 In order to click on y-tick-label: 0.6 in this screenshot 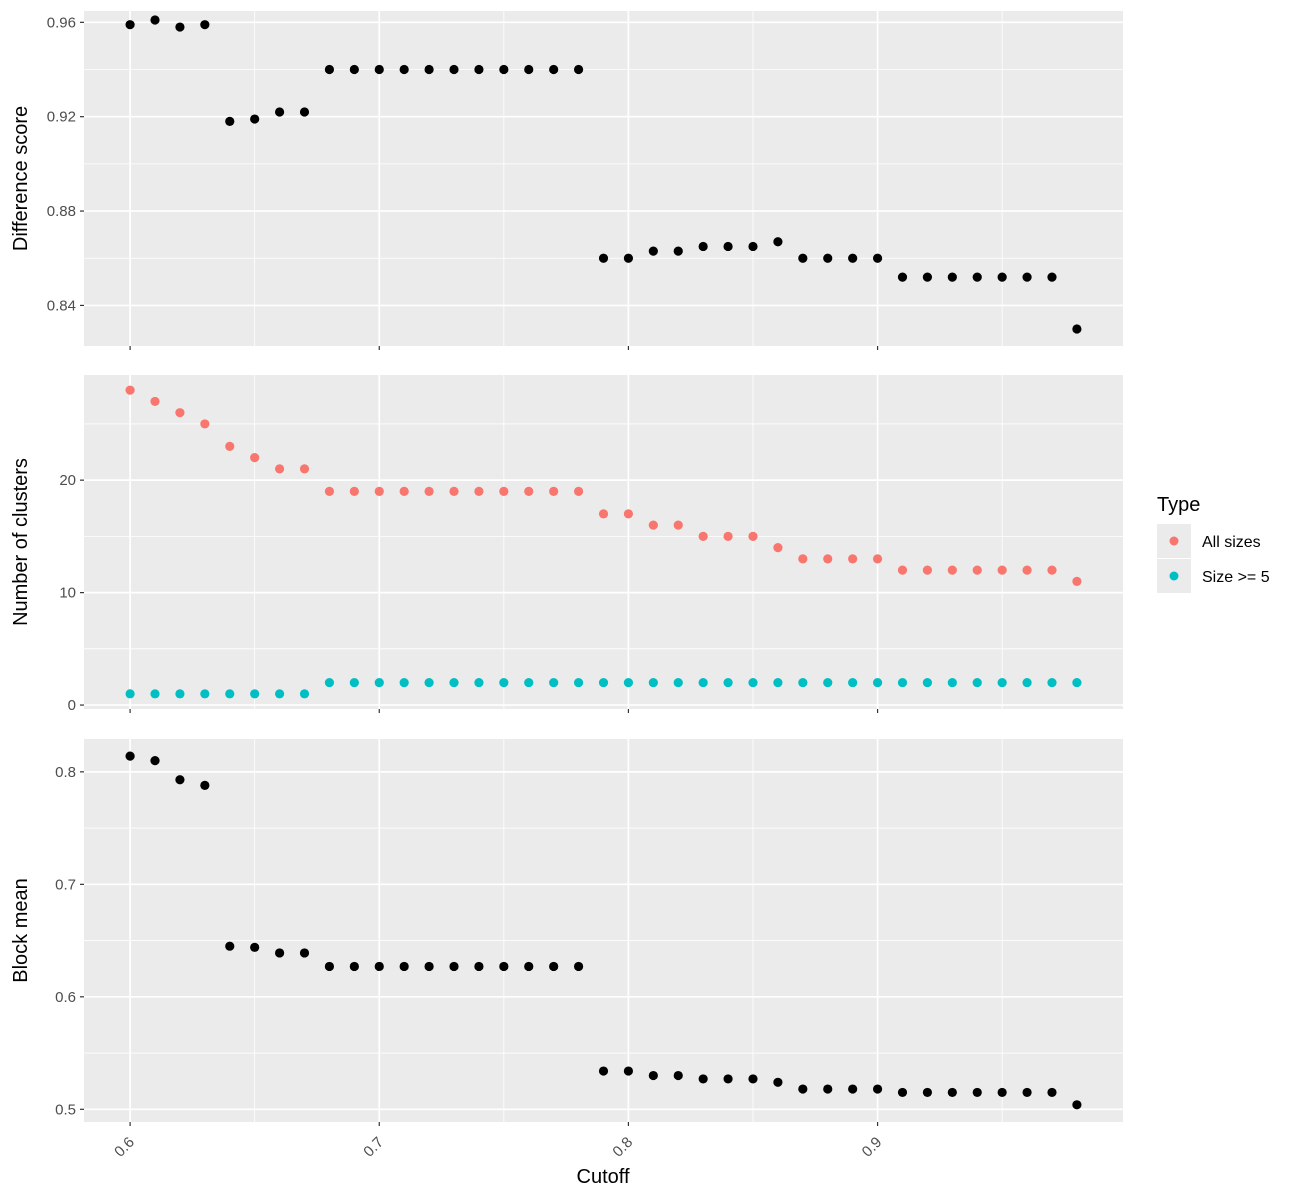, I will do `click(65, 997)`.